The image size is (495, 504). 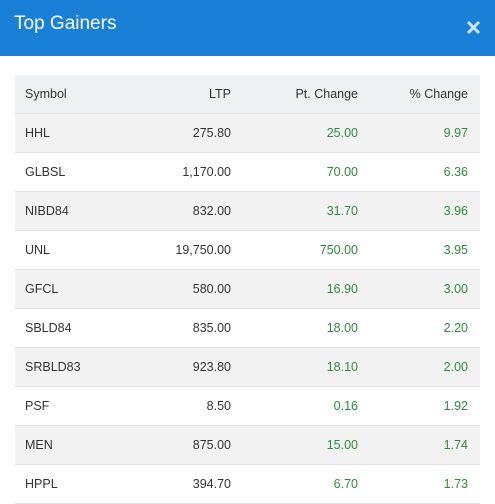 What do you see at coordinates (420, 172) in the screenshot?
I see `table-cell: 6.36` at bounding box center [420, 172].